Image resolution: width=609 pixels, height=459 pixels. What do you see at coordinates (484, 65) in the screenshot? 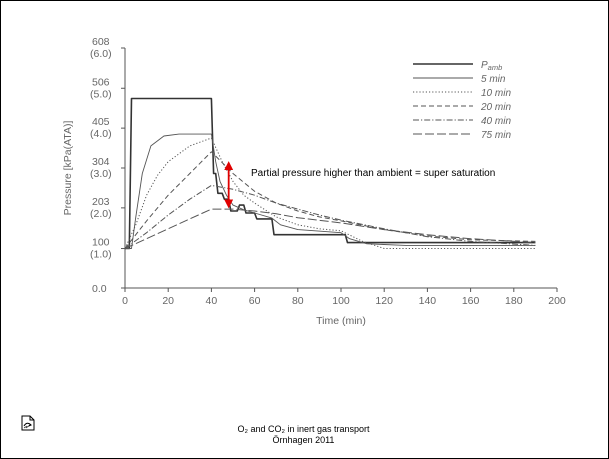
I see `legend-label-main: P` at bounding box center [484, 65].